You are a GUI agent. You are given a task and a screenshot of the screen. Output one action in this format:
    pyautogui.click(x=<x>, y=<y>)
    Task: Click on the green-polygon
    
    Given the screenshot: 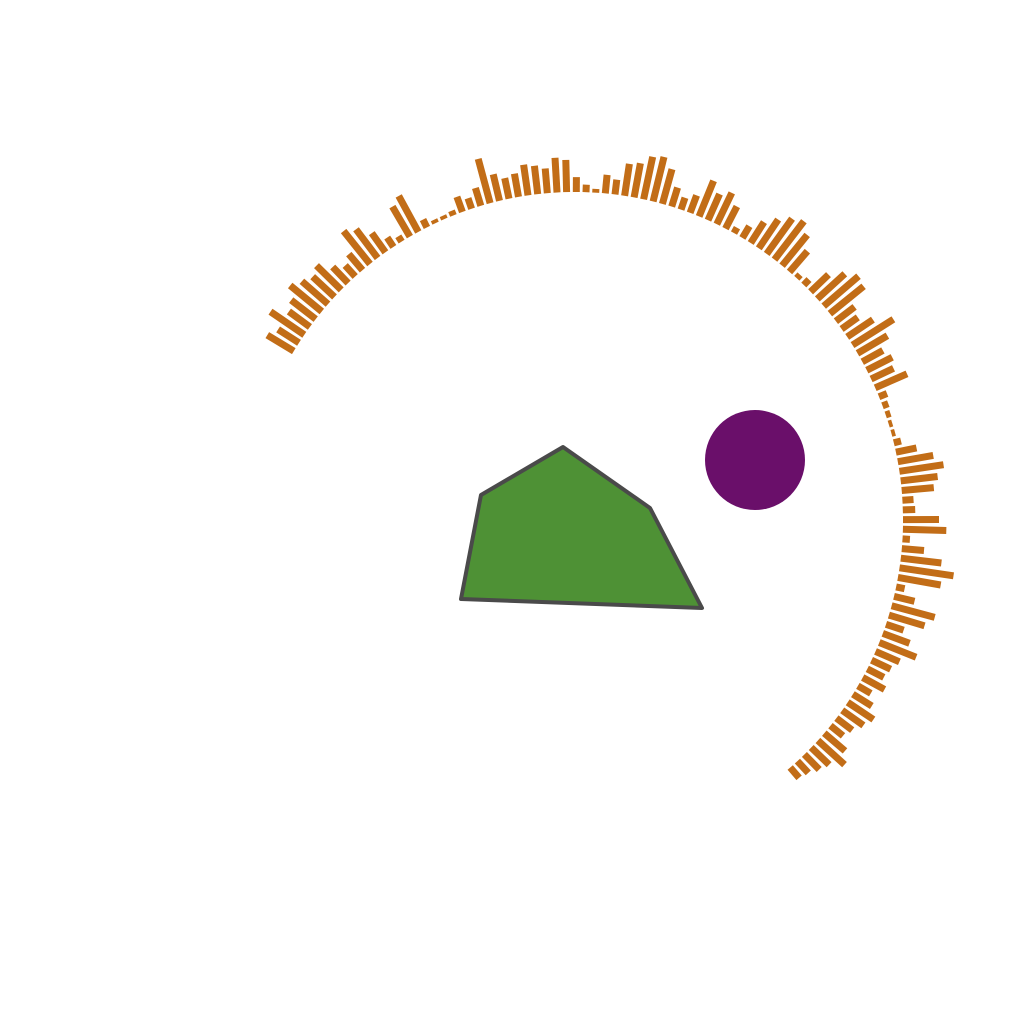 What is the action you would take?
    pyautogui.click(x=581, y=527)
    